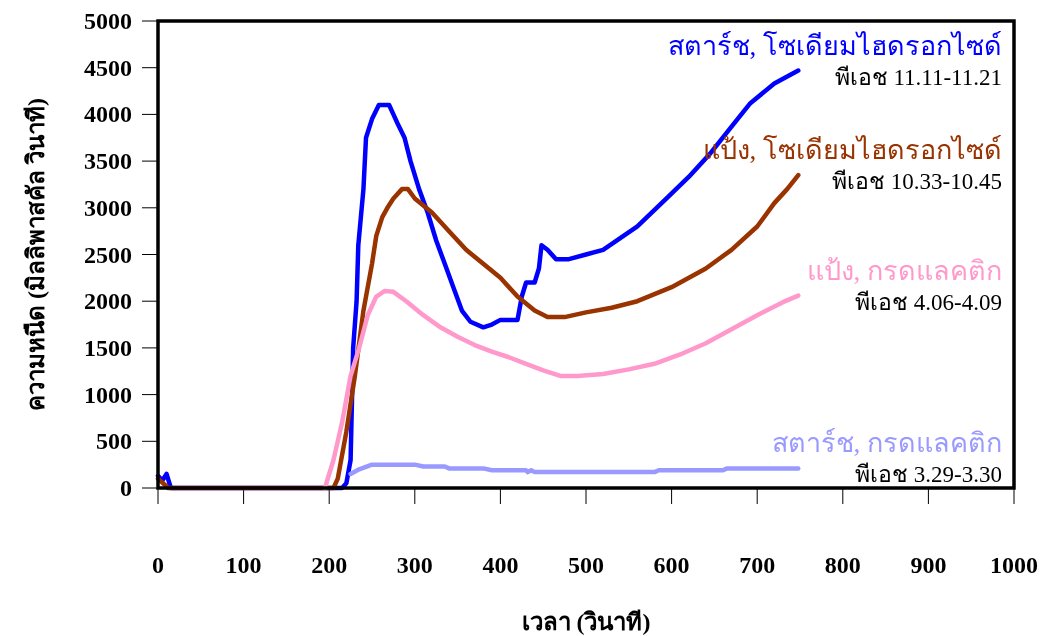  What do you see at coordinates (126, 488) in the screenshot?
I see `y-tick-label: 0` at bounding box center [126, 488].